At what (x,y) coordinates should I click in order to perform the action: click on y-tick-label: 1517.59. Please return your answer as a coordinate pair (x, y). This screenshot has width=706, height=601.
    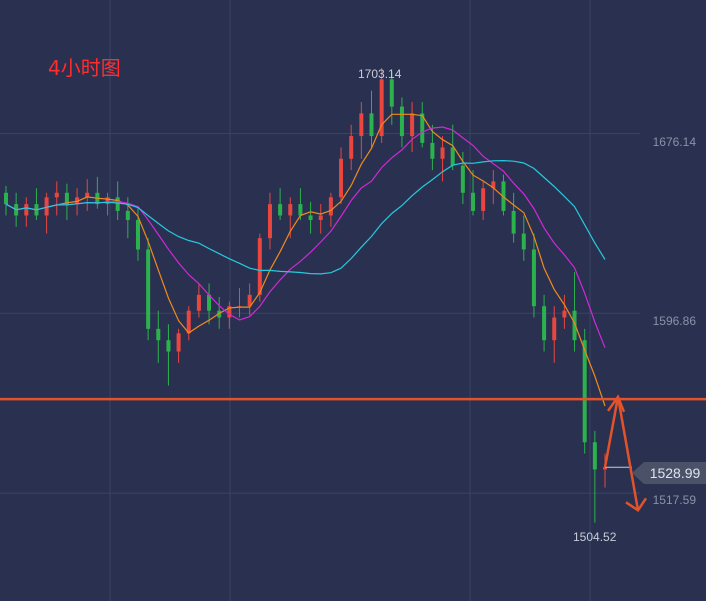
    Looking at the image, I should click on (674, 500).